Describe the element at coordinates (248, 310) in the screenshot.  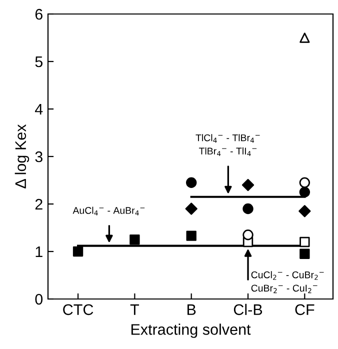
I see `x-tick-label: Cl-B` at that location.